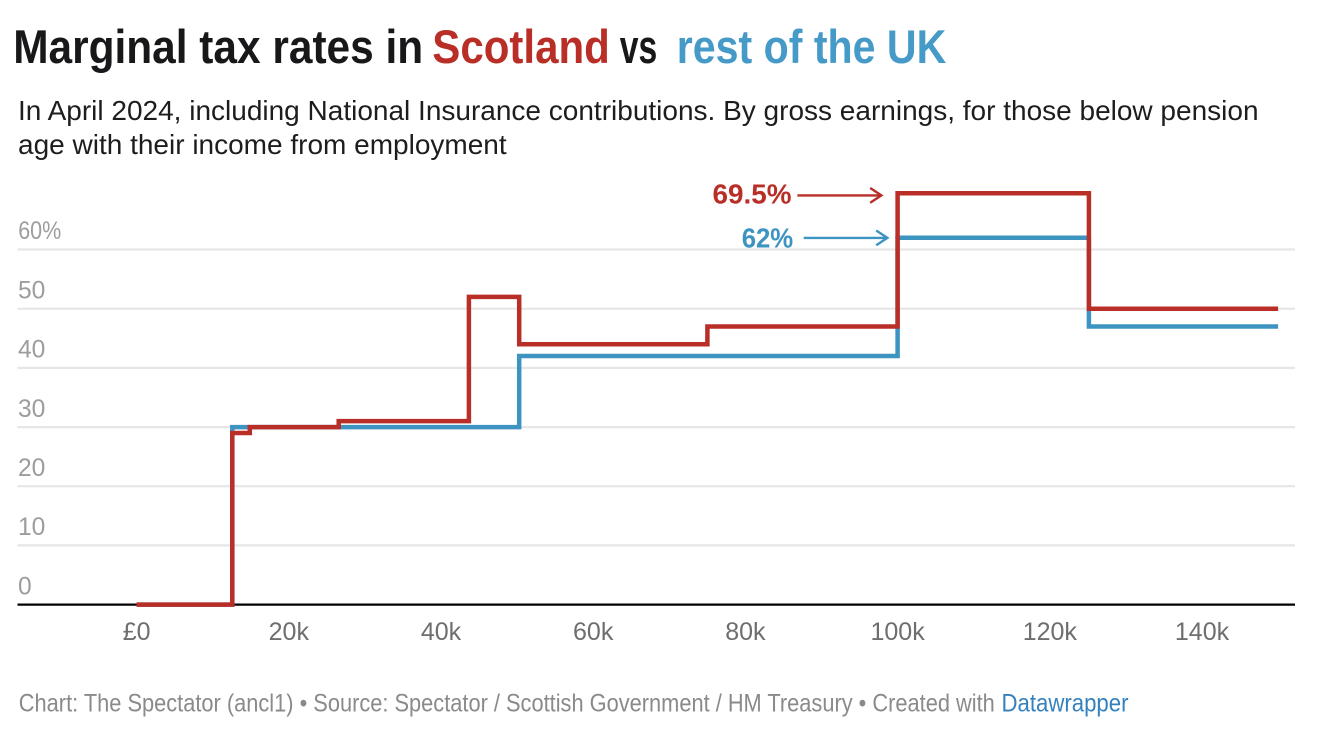 The image size is (1340, 756). Describe the element at coordinates (1202, 632) in the screenshot. I see `svg-text: 140k` at that location.